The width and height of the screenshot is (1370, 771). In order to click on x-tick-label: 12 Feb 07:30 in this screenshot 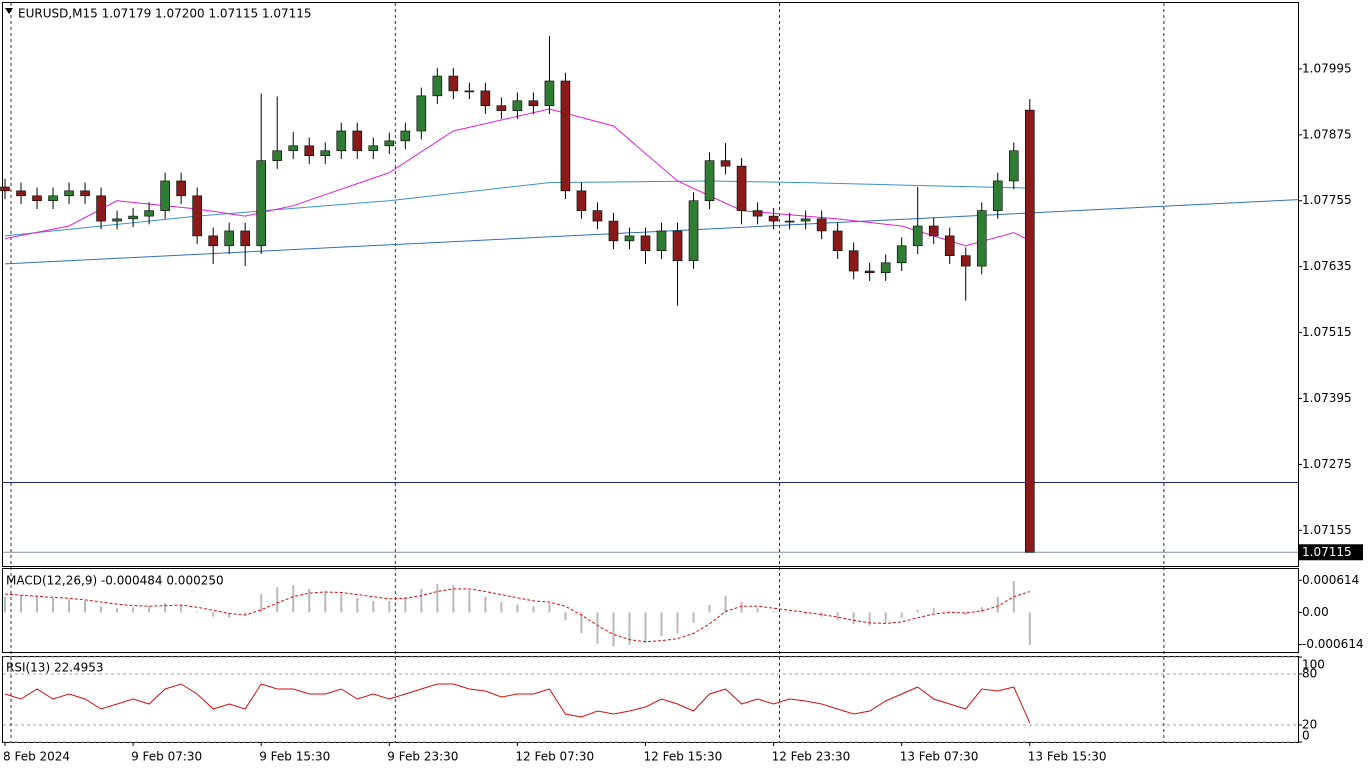, I will do `click(554, 757)`.